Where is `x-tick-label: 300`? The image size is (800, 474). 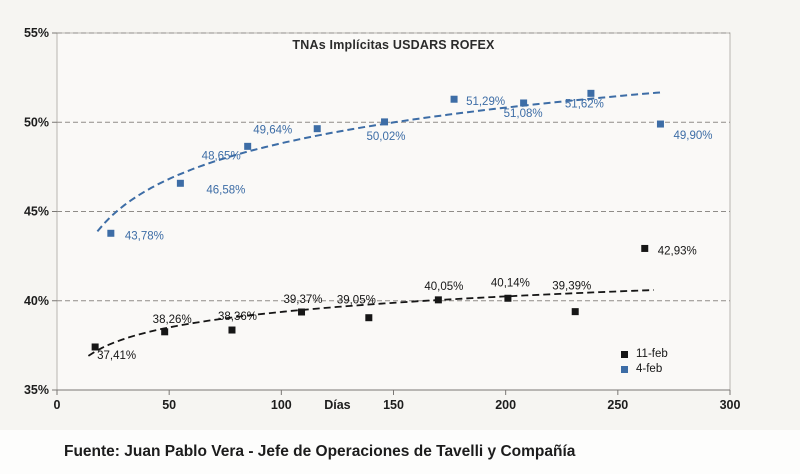
x-tick-label: 300 is located at coordinates (730, 405).